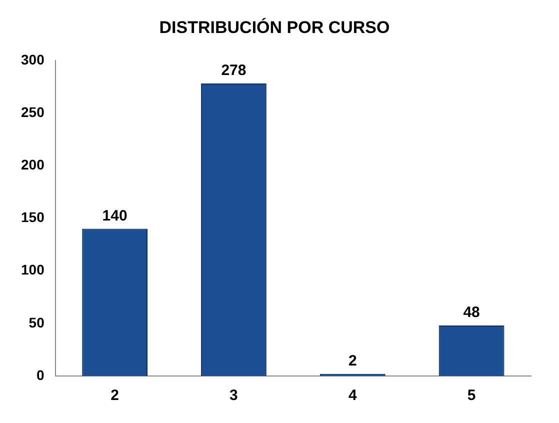 This screenshot has height=423, width=559. Describe the element at coordinates (352, 361) in the screenshot. I see `data-label: 2` at that location.